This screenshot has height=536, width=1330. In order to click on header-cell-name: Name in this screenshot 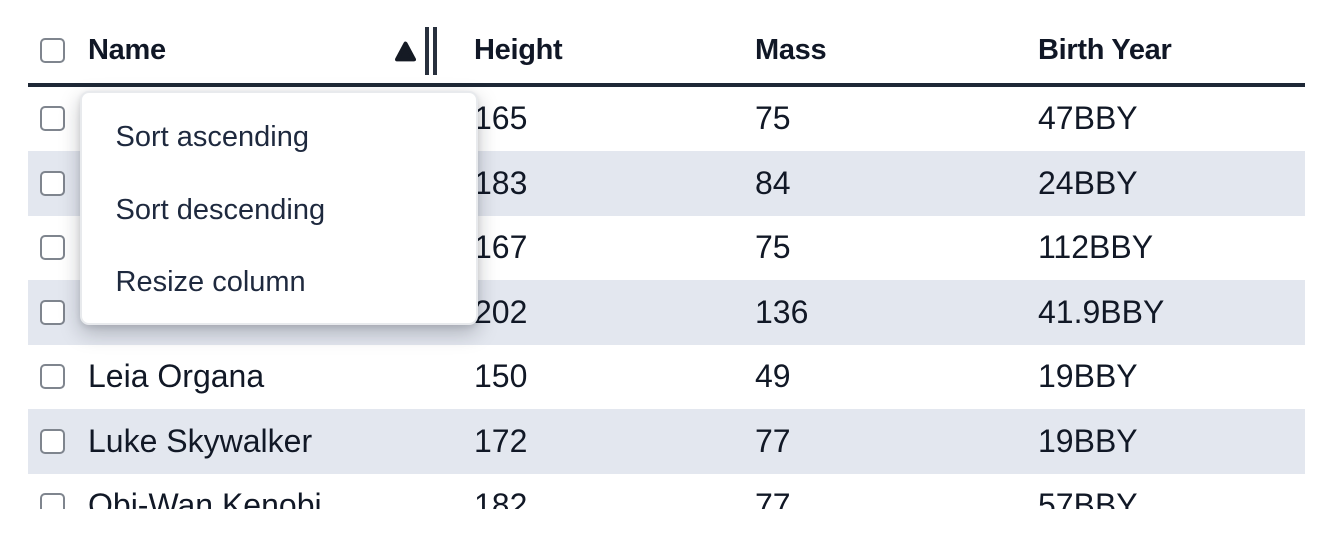, I will do `click(127, 50)`.